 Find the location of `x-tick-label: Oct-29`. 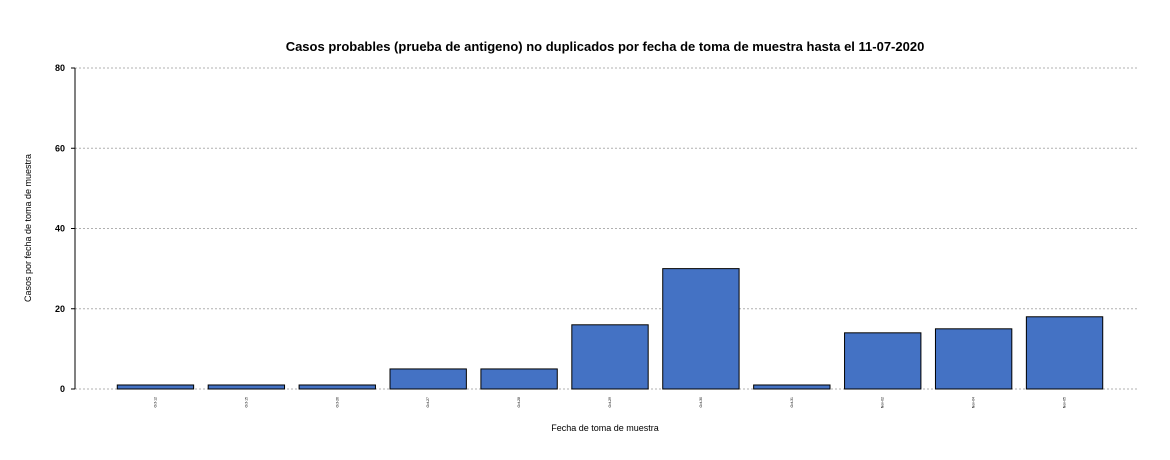

x-tick-label: Oct-29 is located at coordinates (610, 402).